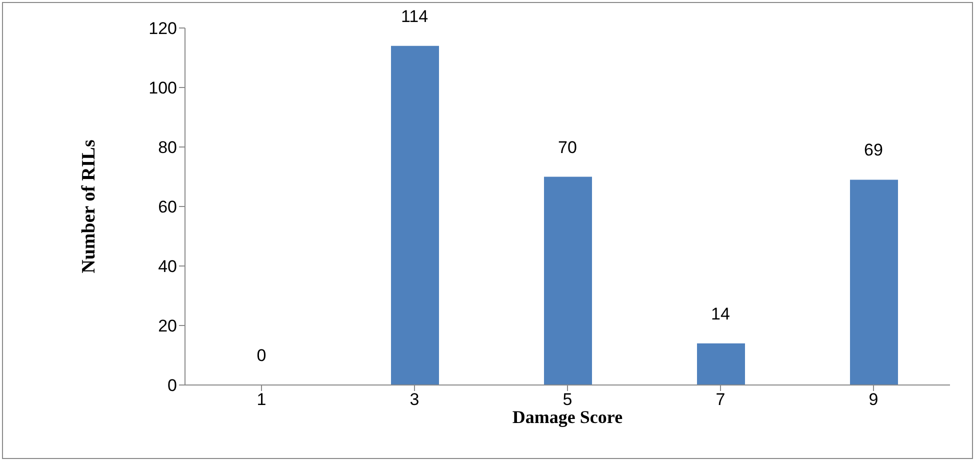 The image size is (975, 461). What do you see at coordinates (873, 150) in the screenshot?
I see `data-label: 69` at bounding box center [873, 150].